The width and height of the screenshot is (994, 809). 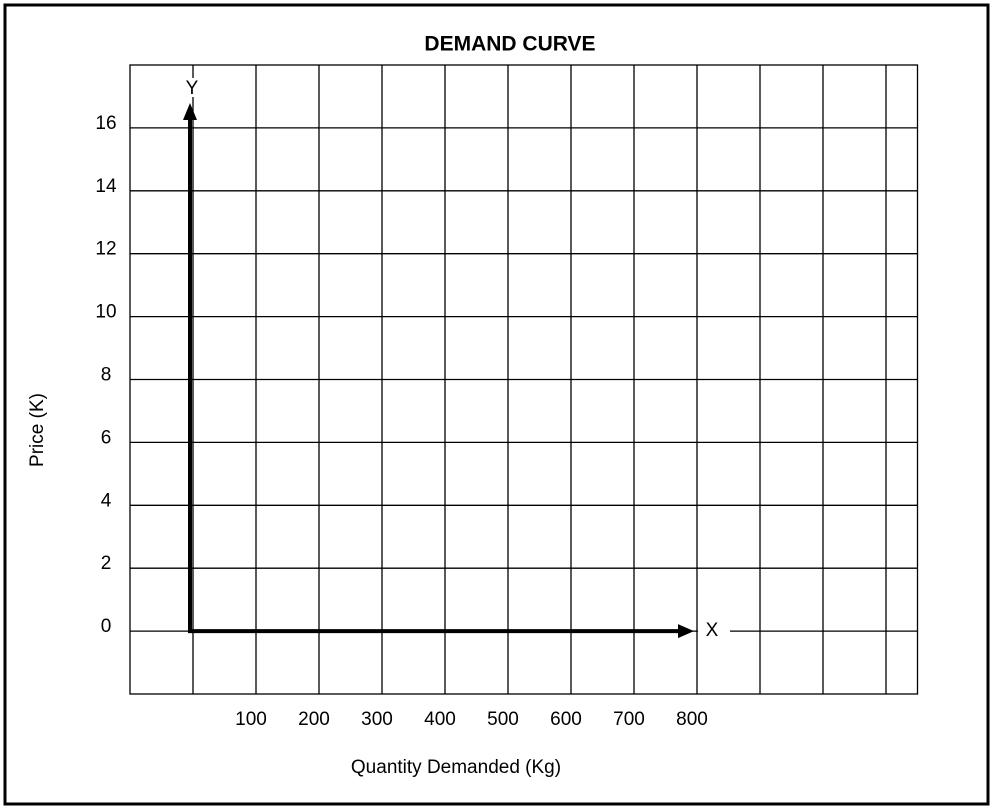 I want to click on x-tick-label: 700, so click(x=629, y=719).